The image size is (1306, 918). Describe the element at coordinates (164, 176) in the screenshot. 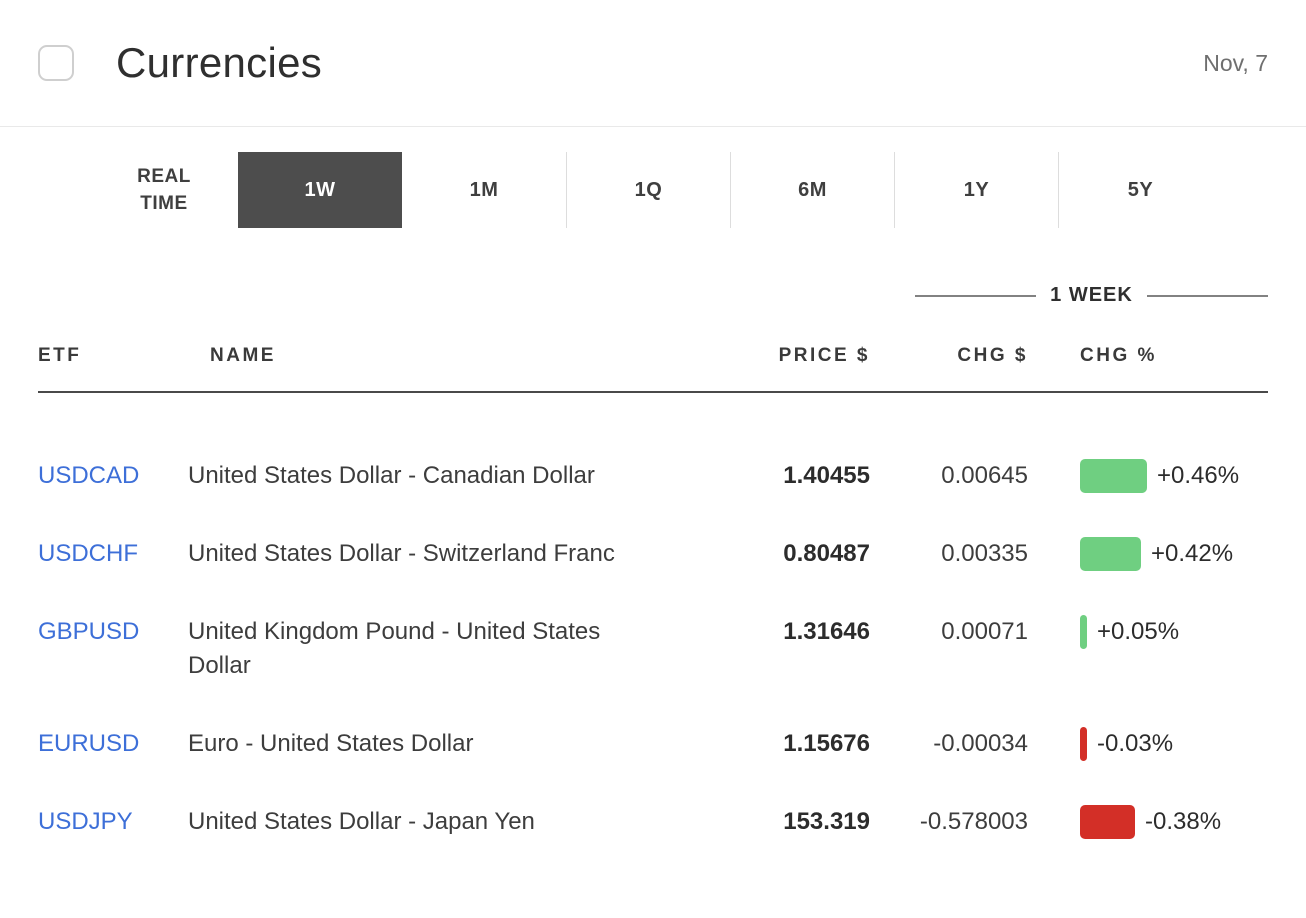

I see `tab-real-time-label-line1: REAL` at that location.